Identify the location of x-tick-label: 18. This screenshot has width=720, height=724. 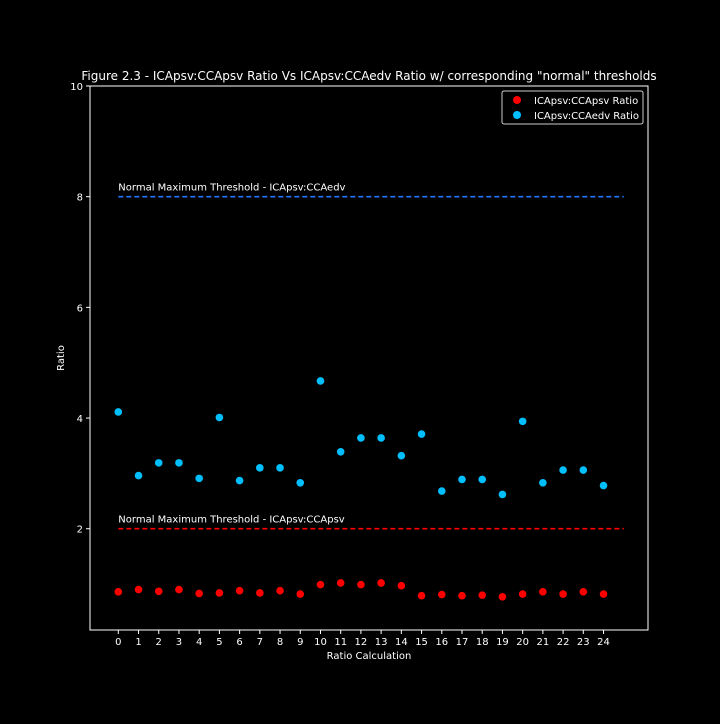
(482, 642).